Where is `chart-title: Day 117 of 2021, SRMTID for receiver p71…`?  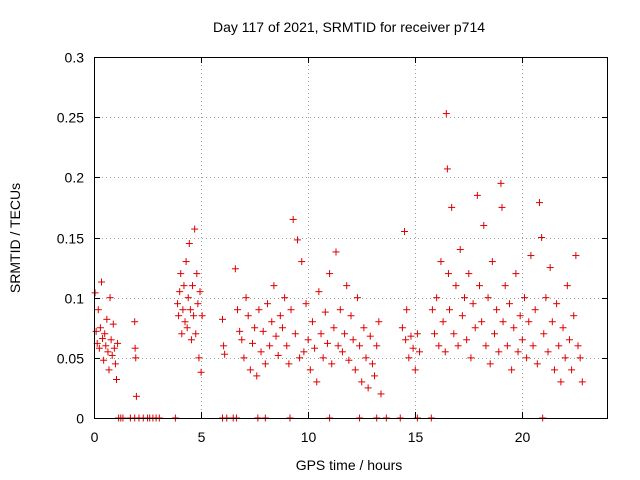
chart-title: Day 117 of 2021, SRMTID for receiver p71… is located at coordinates (349, 27).